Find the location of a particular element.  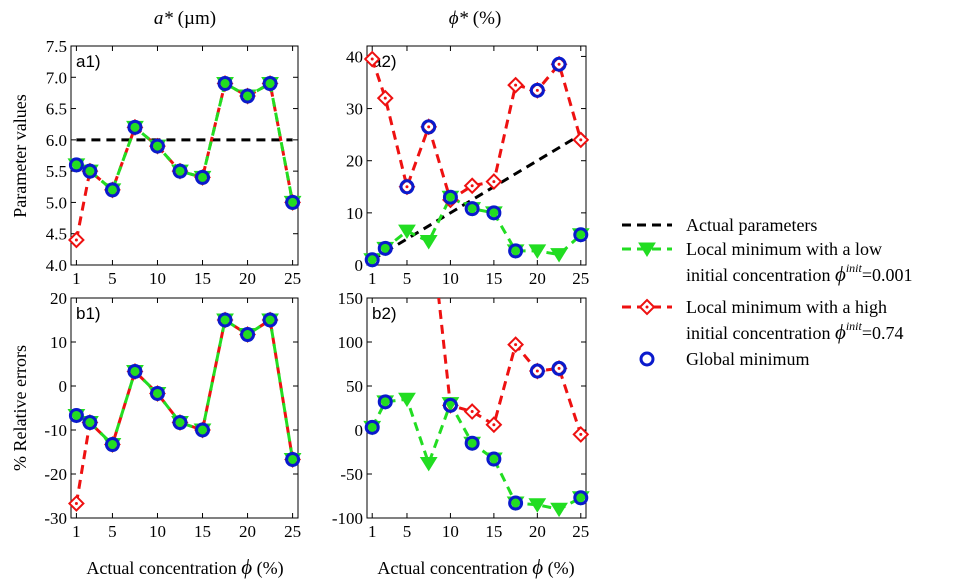

y-tick-label: 10 is located at coordinates (58, 342).